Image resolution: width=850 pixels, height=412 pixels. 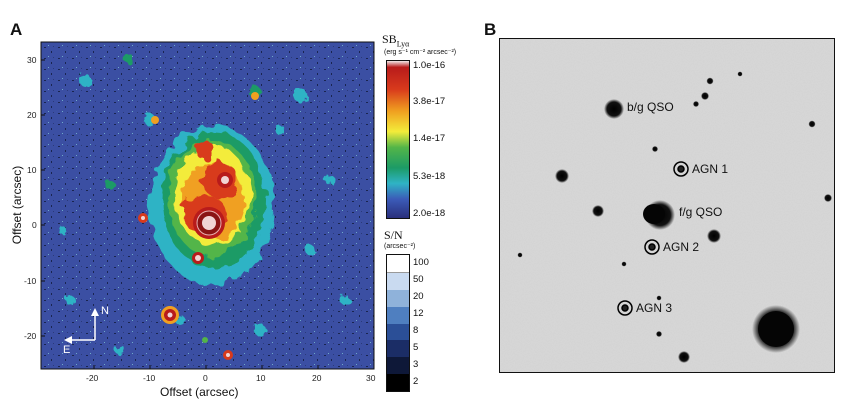 I want to click on x-tick-label: -20, so click(x=92, y=378).